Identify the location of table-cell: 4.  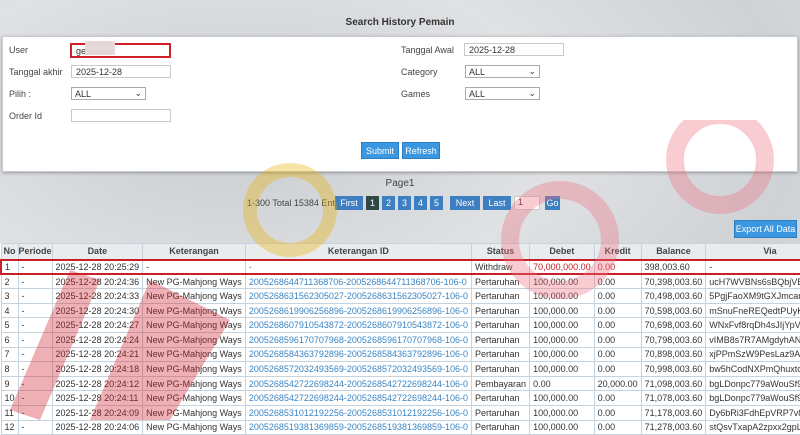
(9, 310).